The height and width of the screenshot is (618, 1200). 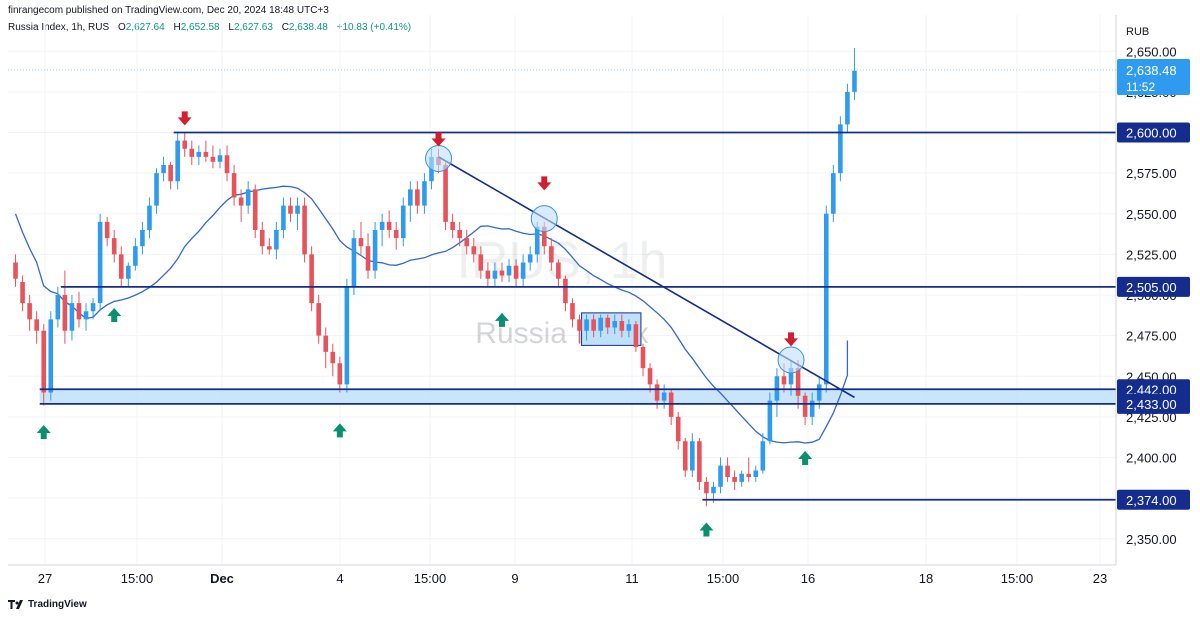 I want to click on level-price-tag: 2,374.00, so click(x=1153, y=499).